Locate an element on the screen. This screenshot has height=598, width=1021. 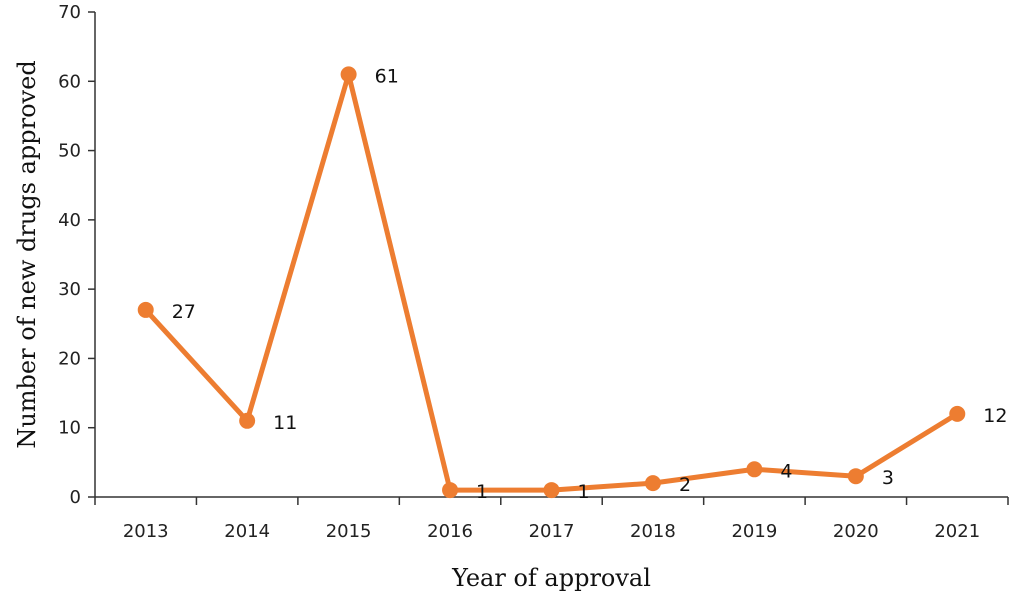
y-tick-label: 70 is located at coordinates (69, 12).